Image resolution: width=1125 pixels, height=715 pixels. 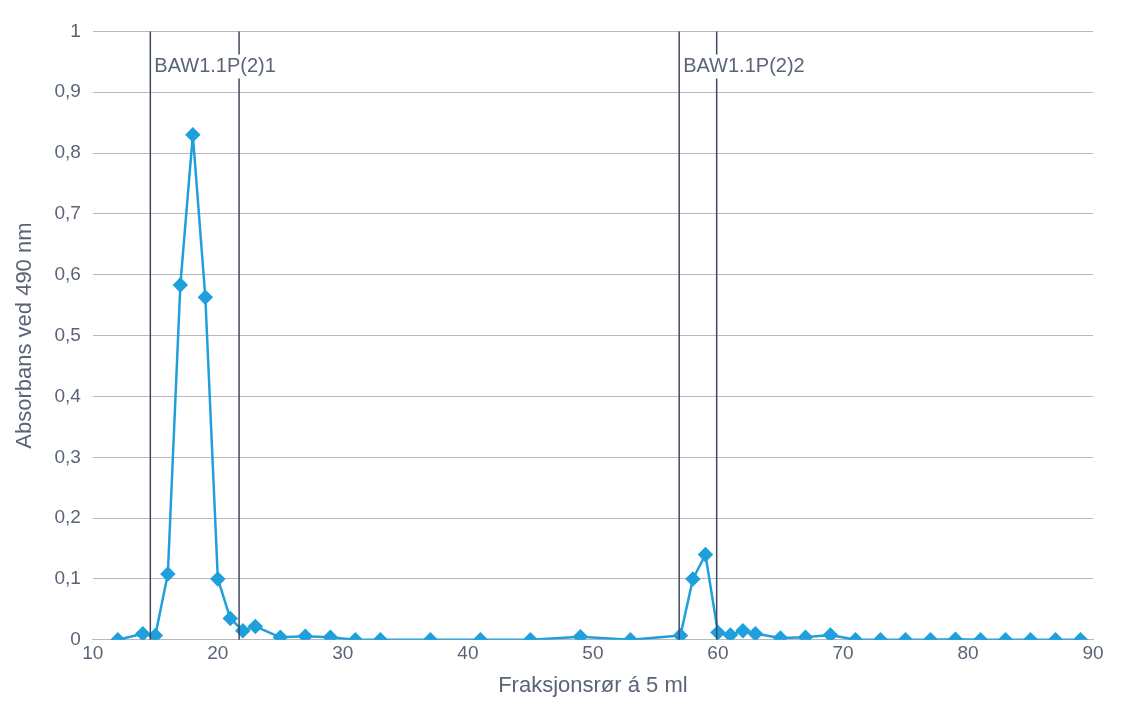 I want to click on x-tick-label: 90, so click(x=1093, y=653).